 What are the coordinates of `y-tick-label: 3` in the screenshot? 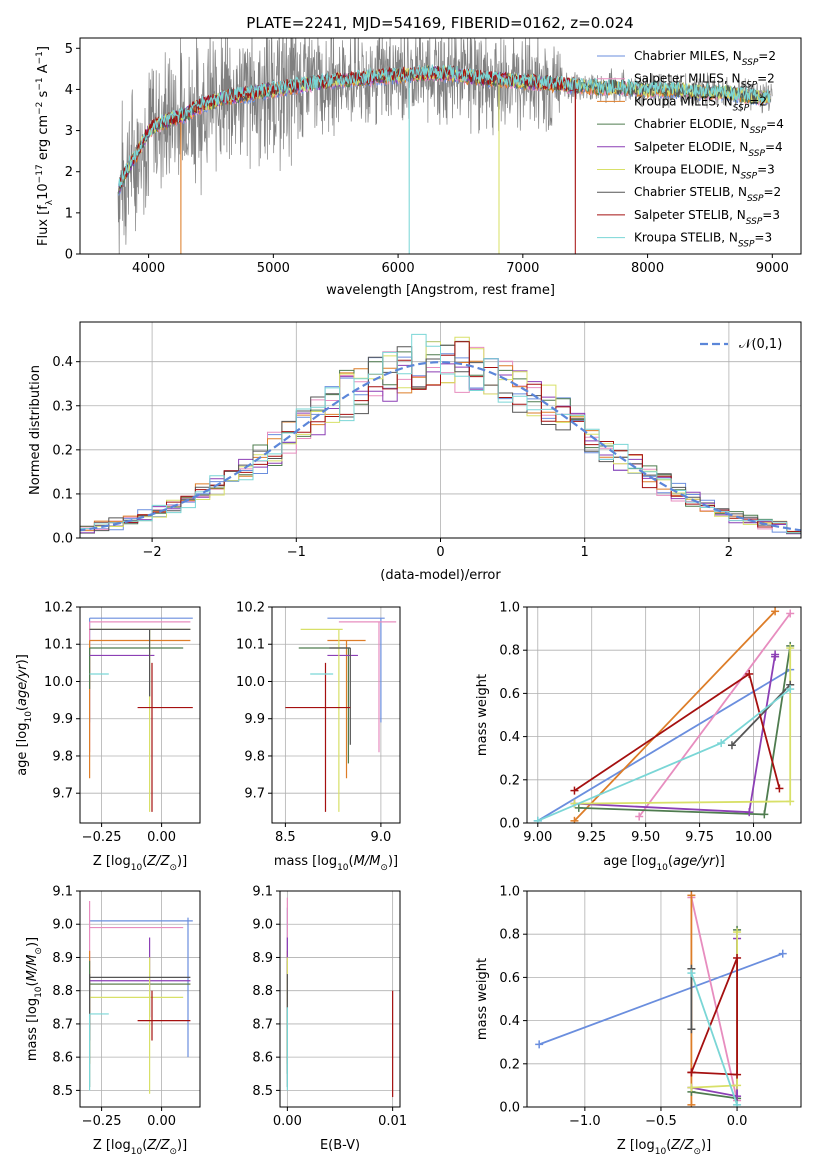 It's located at (69, 131).